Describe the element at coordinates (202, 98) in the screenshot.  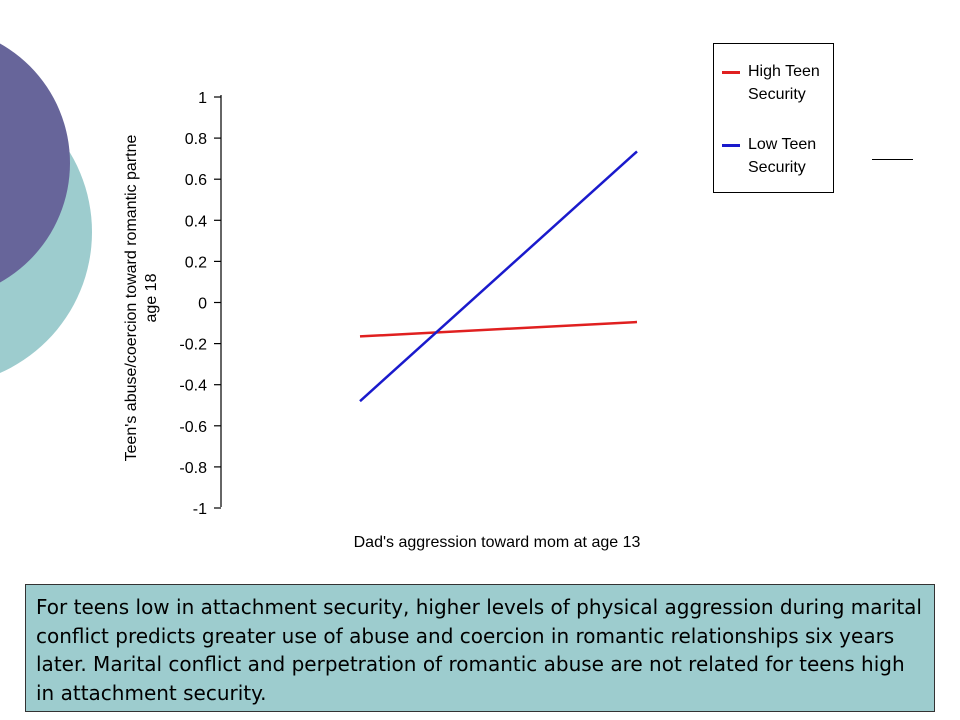
I see `y-tick-label: 1` at that location.